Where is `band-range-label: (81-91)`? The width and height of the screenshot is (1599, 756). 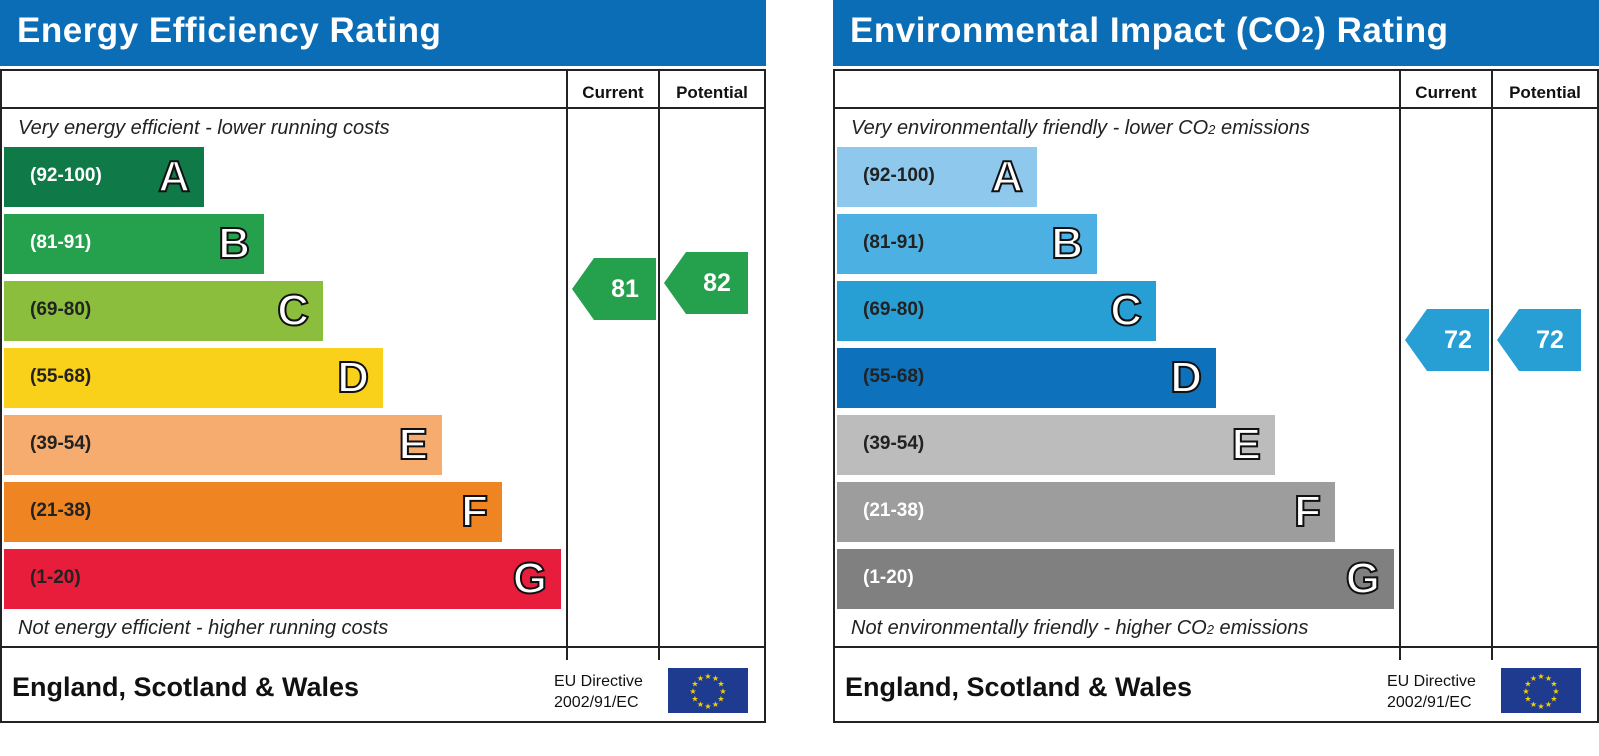
band-range-label: (81-91) is located at coordinates (61, 242).